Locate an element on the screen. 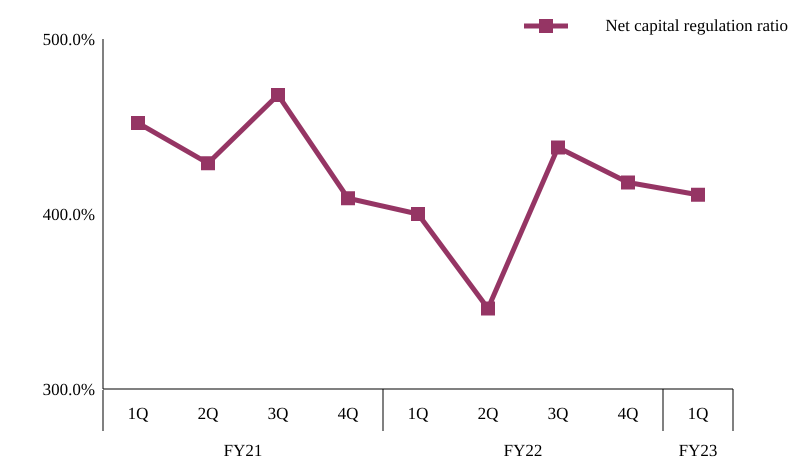  y-tick-label: 300.0% is located at coordinates (68, 390).